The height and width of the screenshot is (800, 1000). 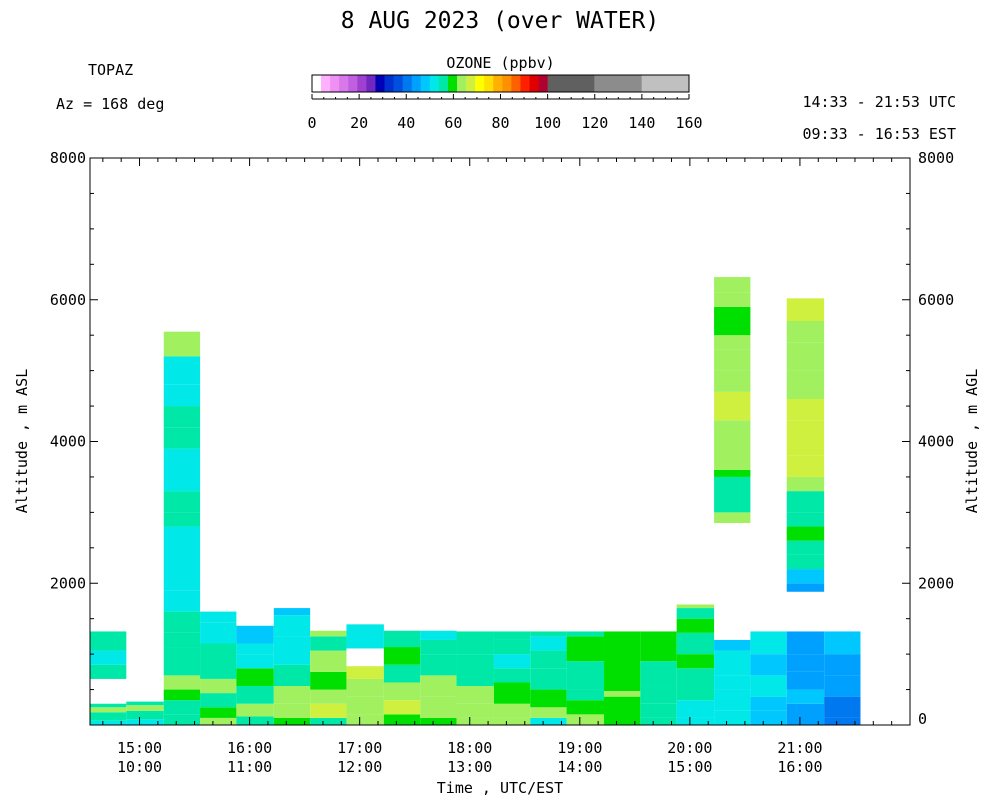 I want to click on x-tick-label-est: 16:00, so click(x=799, y=767).